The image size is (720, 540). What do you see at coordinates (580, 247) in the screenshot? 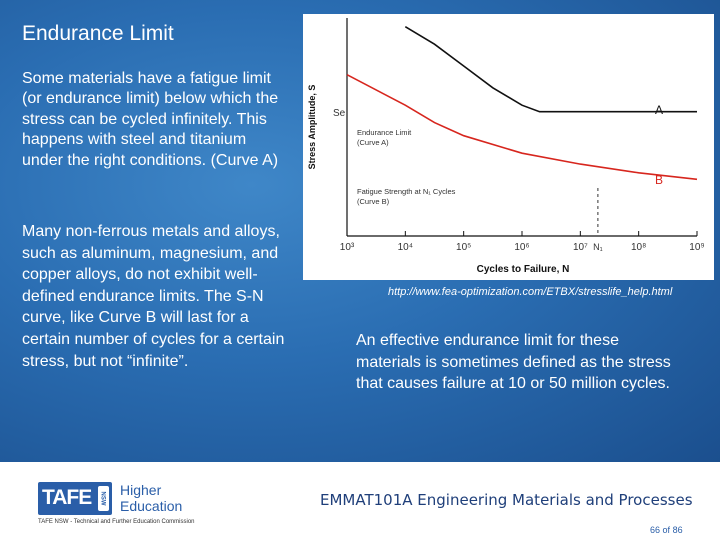
I see `x-tick-label: 10⁷` at bounding box center [580, 247].